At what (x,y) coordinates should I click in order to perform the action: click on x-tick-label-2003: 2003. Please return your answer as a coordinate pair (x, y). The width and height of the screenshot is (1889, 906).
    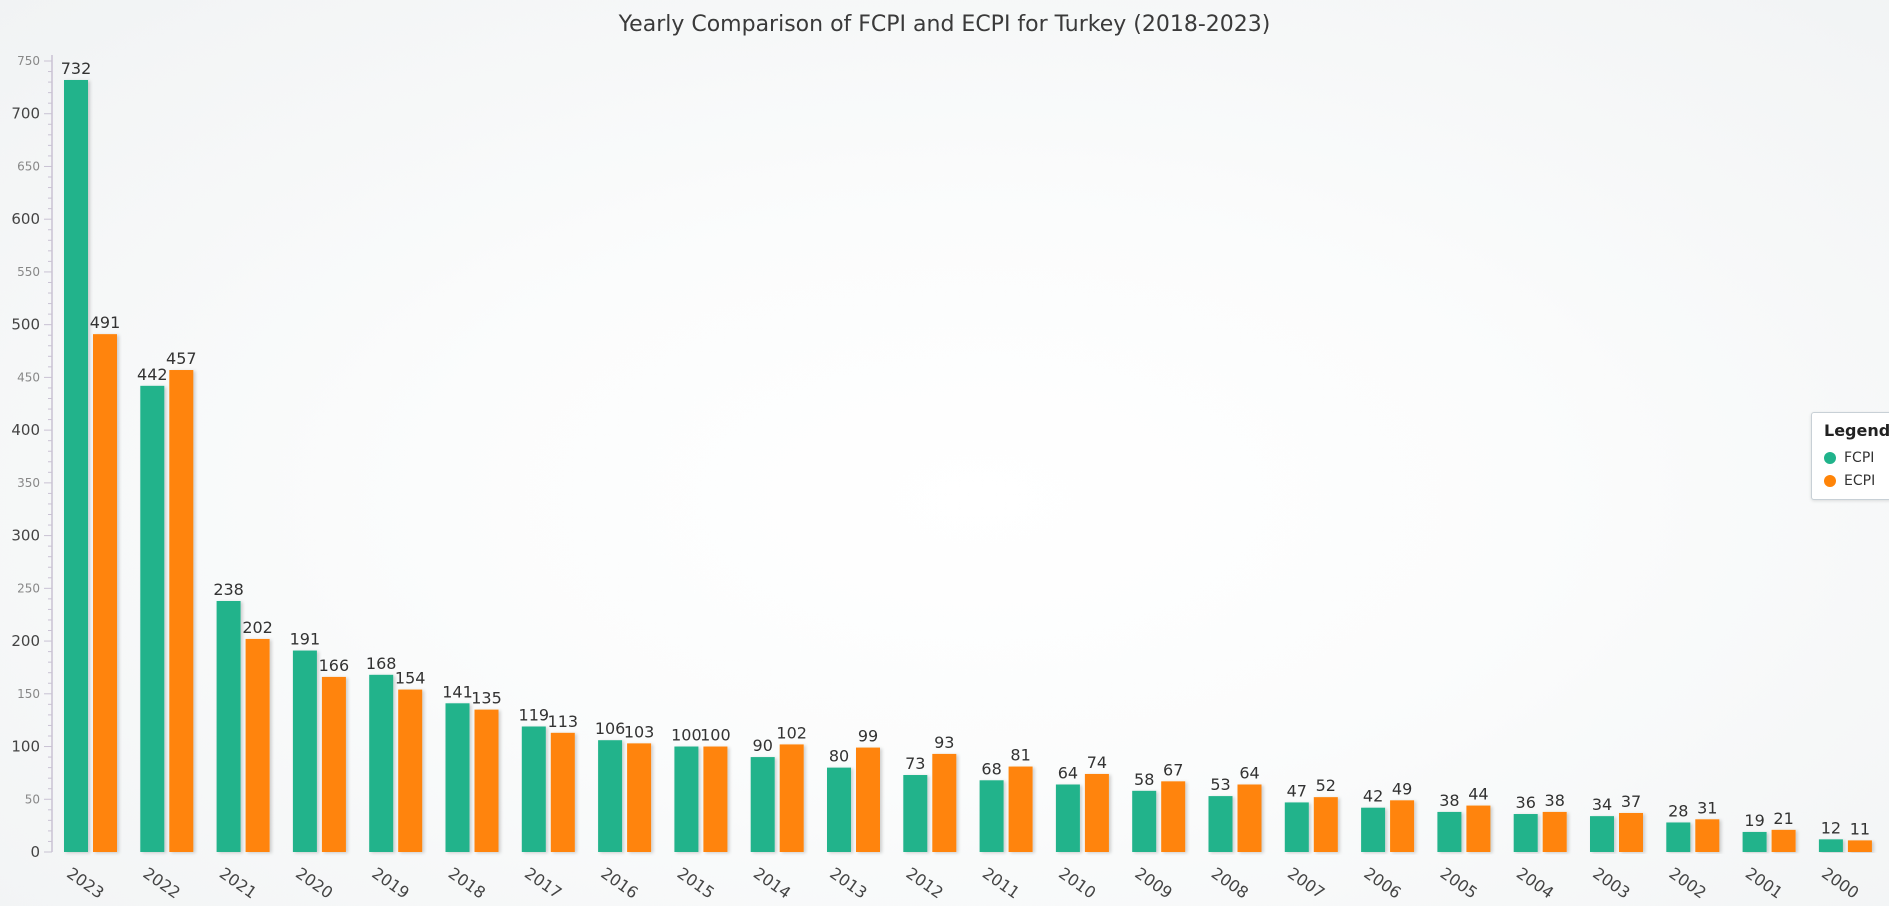
    Looking at the image, I should click on (1611, 883).